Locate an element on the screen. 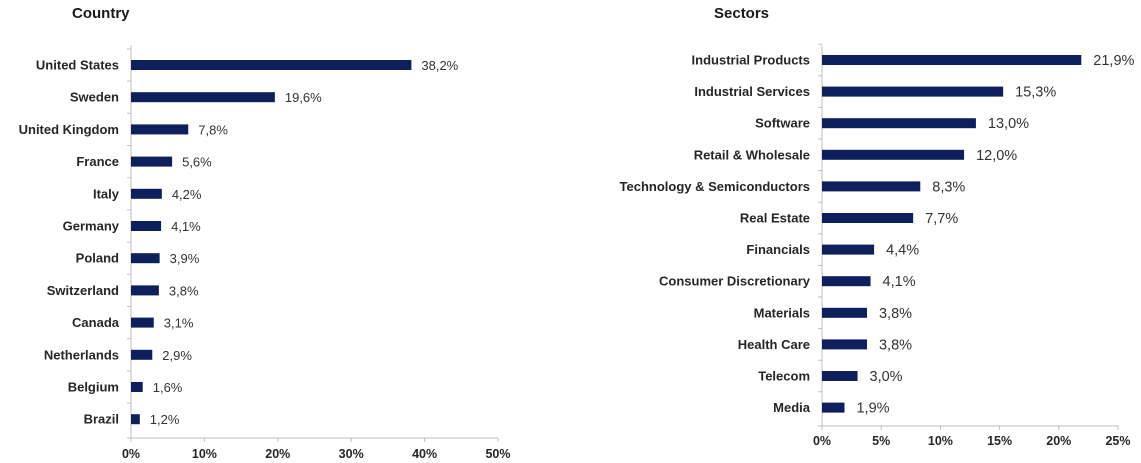 The width and height of the screenshot is (1141, 463). country-value-label: 2,9% is located at coordinates (177, 355).